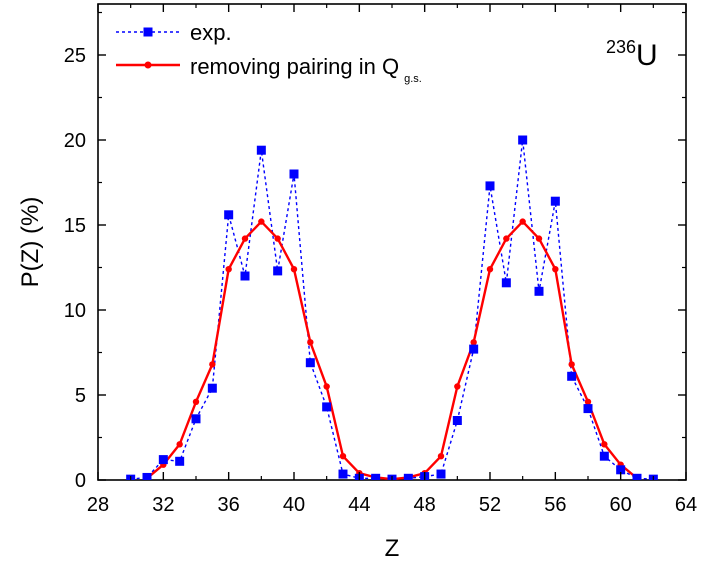 Image resolution: width=704 pixels, height=563 pixels. I want to click on x-tick-label: 44, so click(359, 505).